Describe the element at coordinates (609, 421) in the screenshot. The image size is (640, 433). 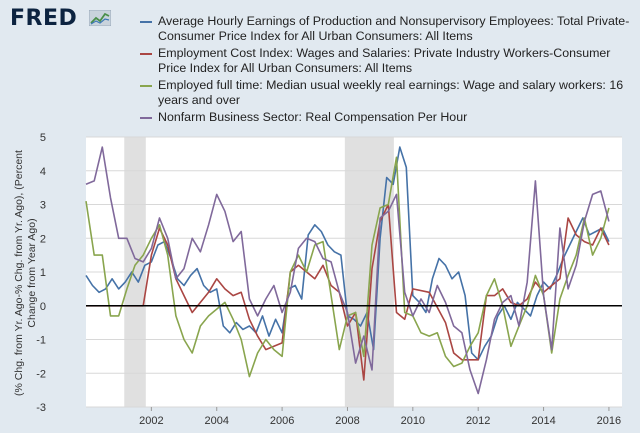
I see `x-tick-label: 2016` at that location.